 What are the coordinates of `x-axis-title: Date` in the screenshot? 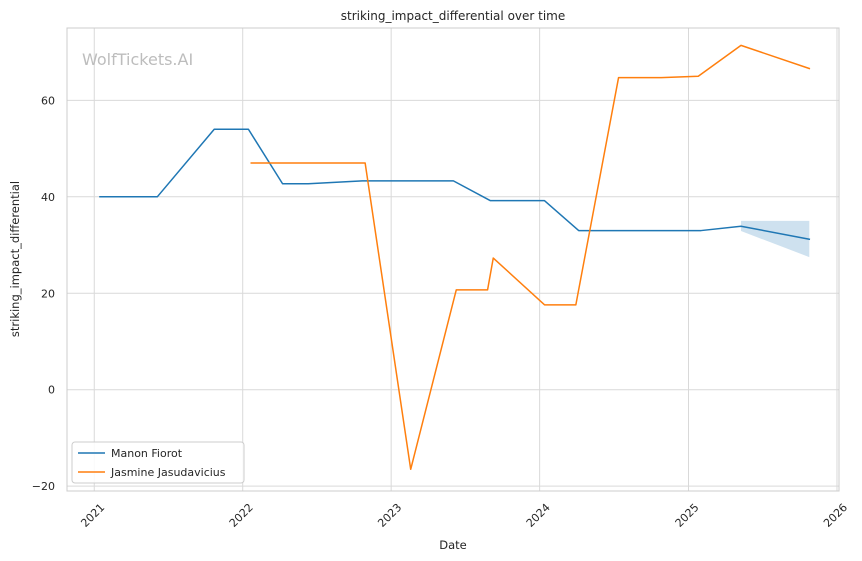 It's located at (453, 545).